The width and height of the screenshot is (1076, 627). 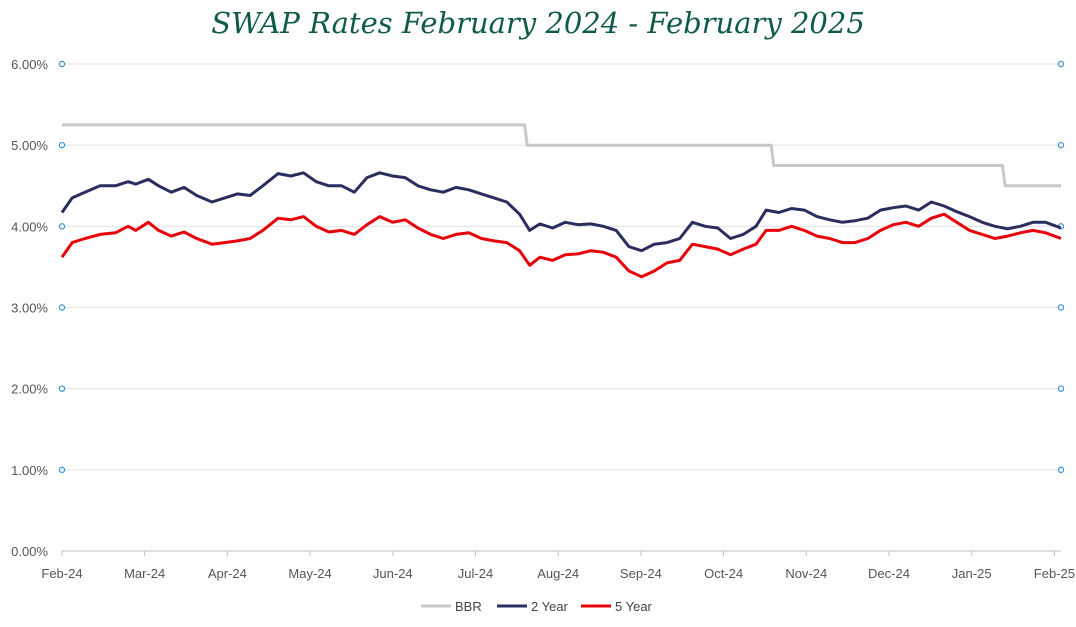 I want to click on x-tick-label: Mar-24, so click(x=144, y=573).